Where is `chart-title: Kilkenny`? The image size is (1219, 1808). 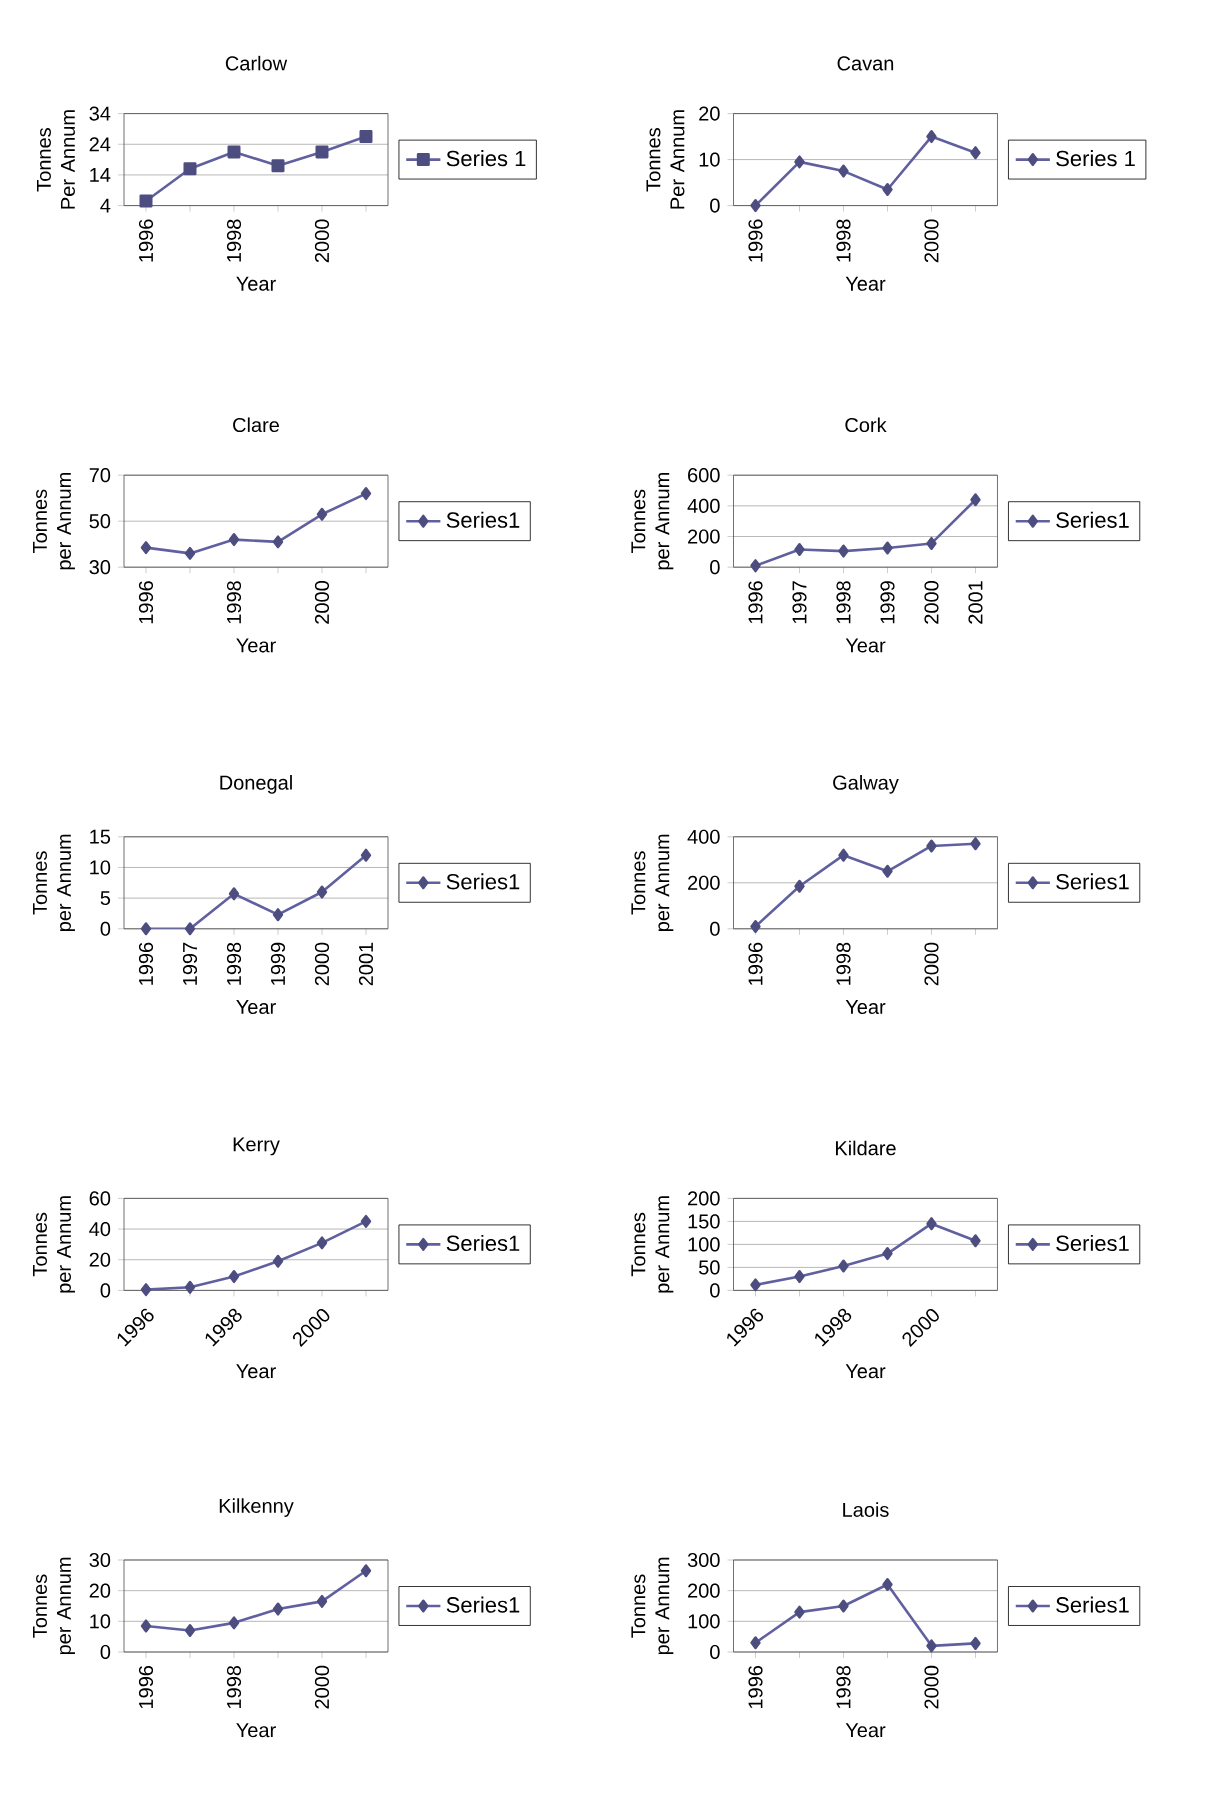 chart-title: Kilkenny is located at coordinates (256, 1507).